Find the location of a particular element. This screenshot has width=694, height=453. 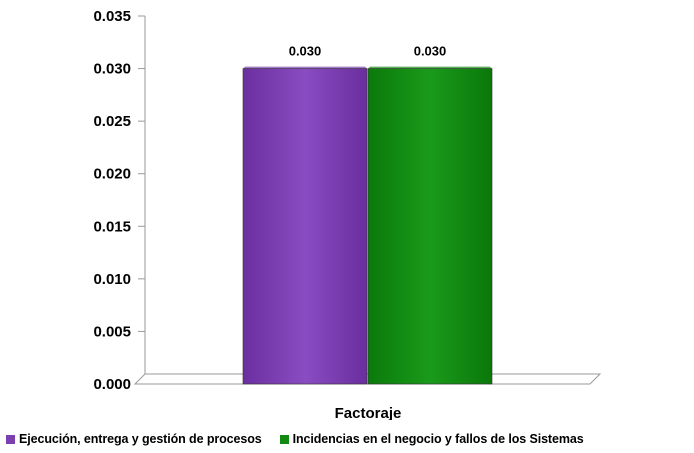

y-tick-label: 0.030 is located at coordinates (112, 69).